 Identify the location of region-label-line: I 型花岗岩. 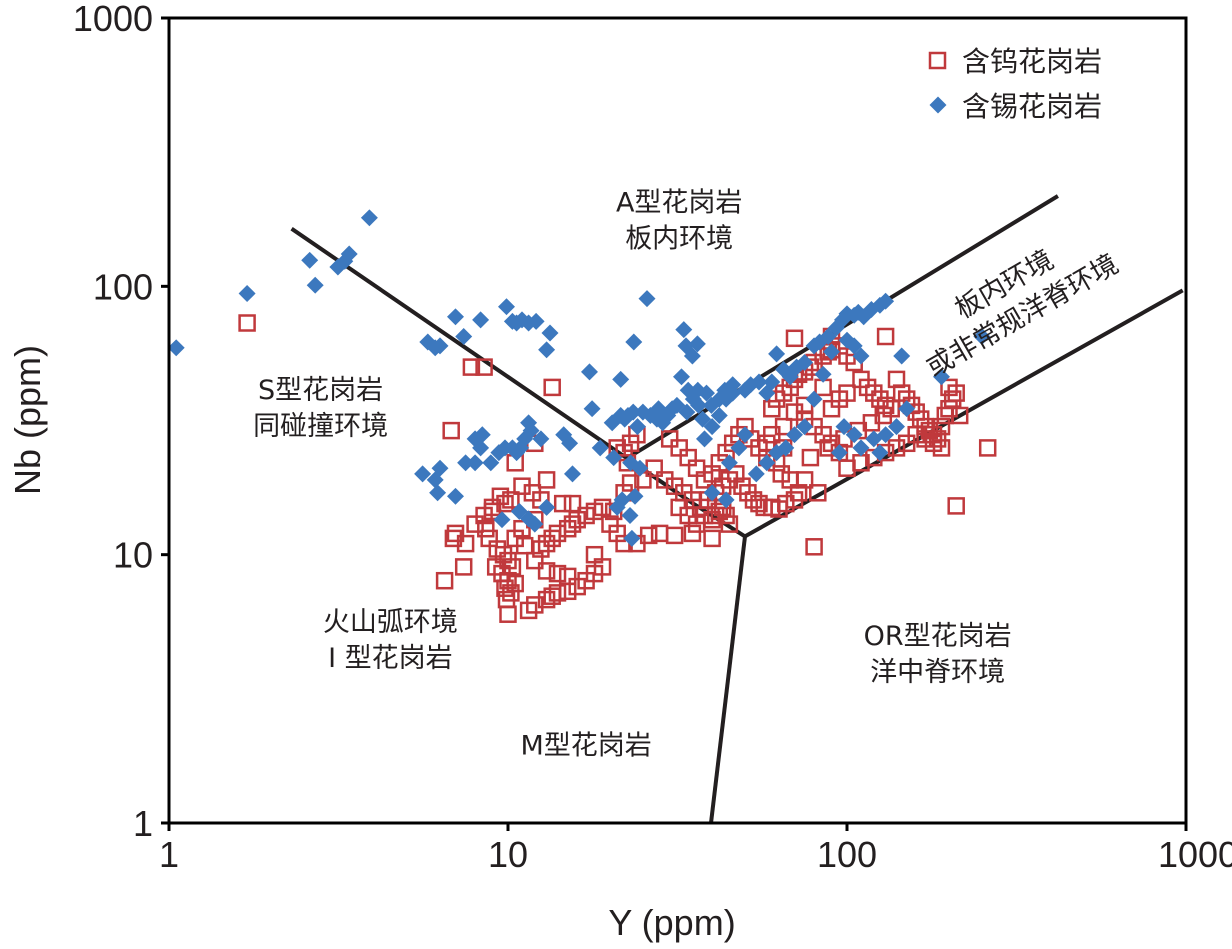
(390, 658).